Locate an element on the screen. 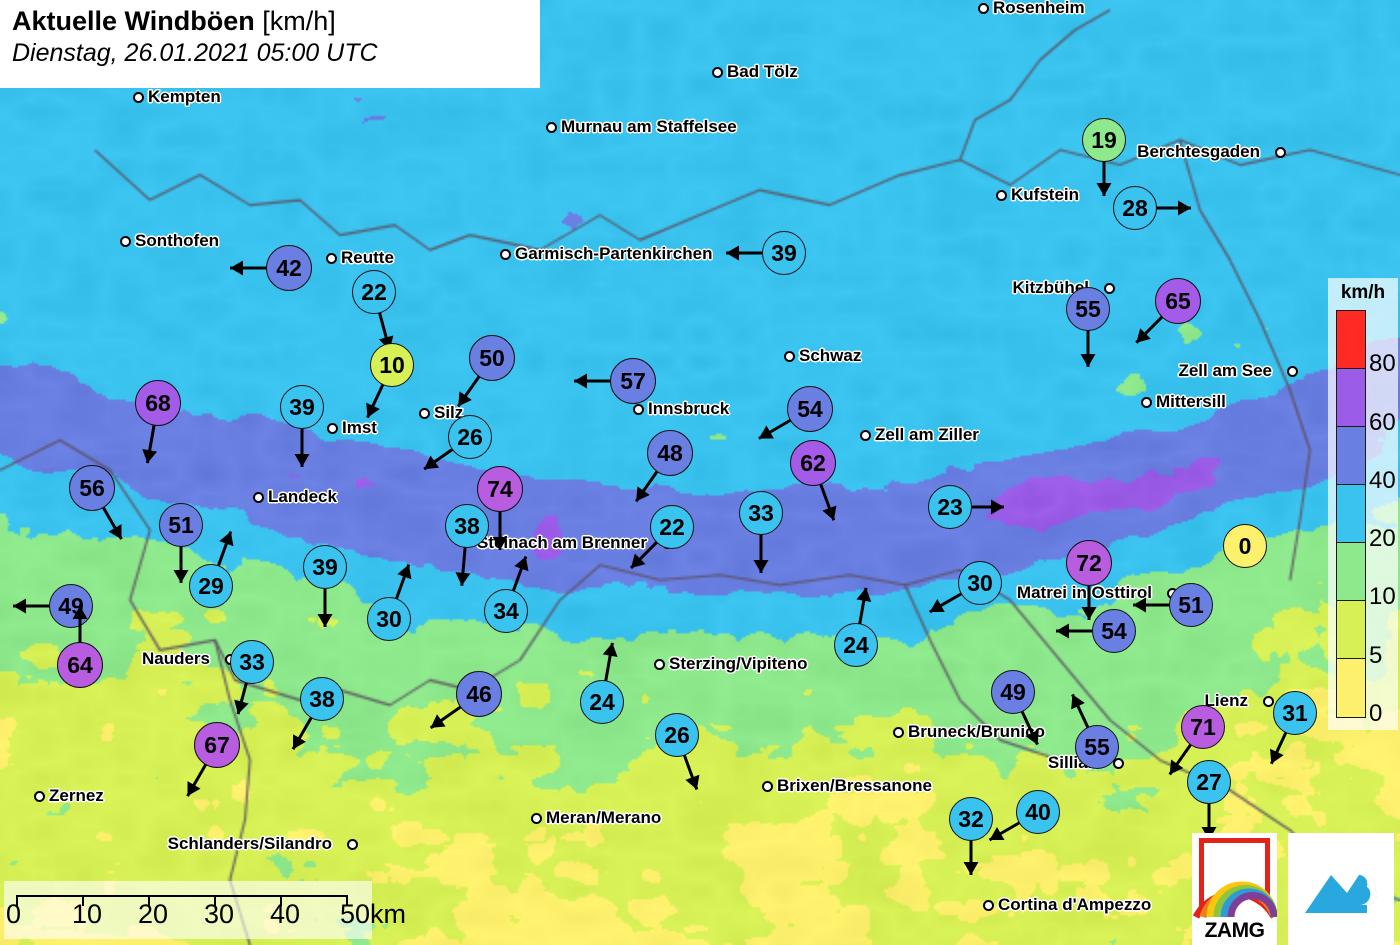 This screenshot has width=1400, height=945. wind-gust-value: 34 is located at coordinates (506, 611).